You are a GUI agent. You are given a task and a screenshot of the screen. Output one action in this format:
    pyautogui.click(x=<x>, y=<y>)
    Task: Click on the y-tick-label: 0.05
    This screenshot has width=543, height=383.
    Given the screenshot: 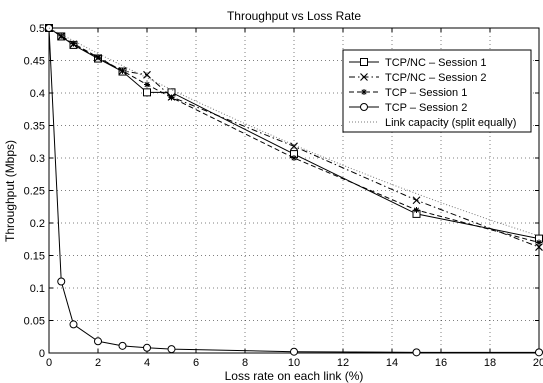 What is the action you would take?
    pyautogui.click(x=34, y=322)
    